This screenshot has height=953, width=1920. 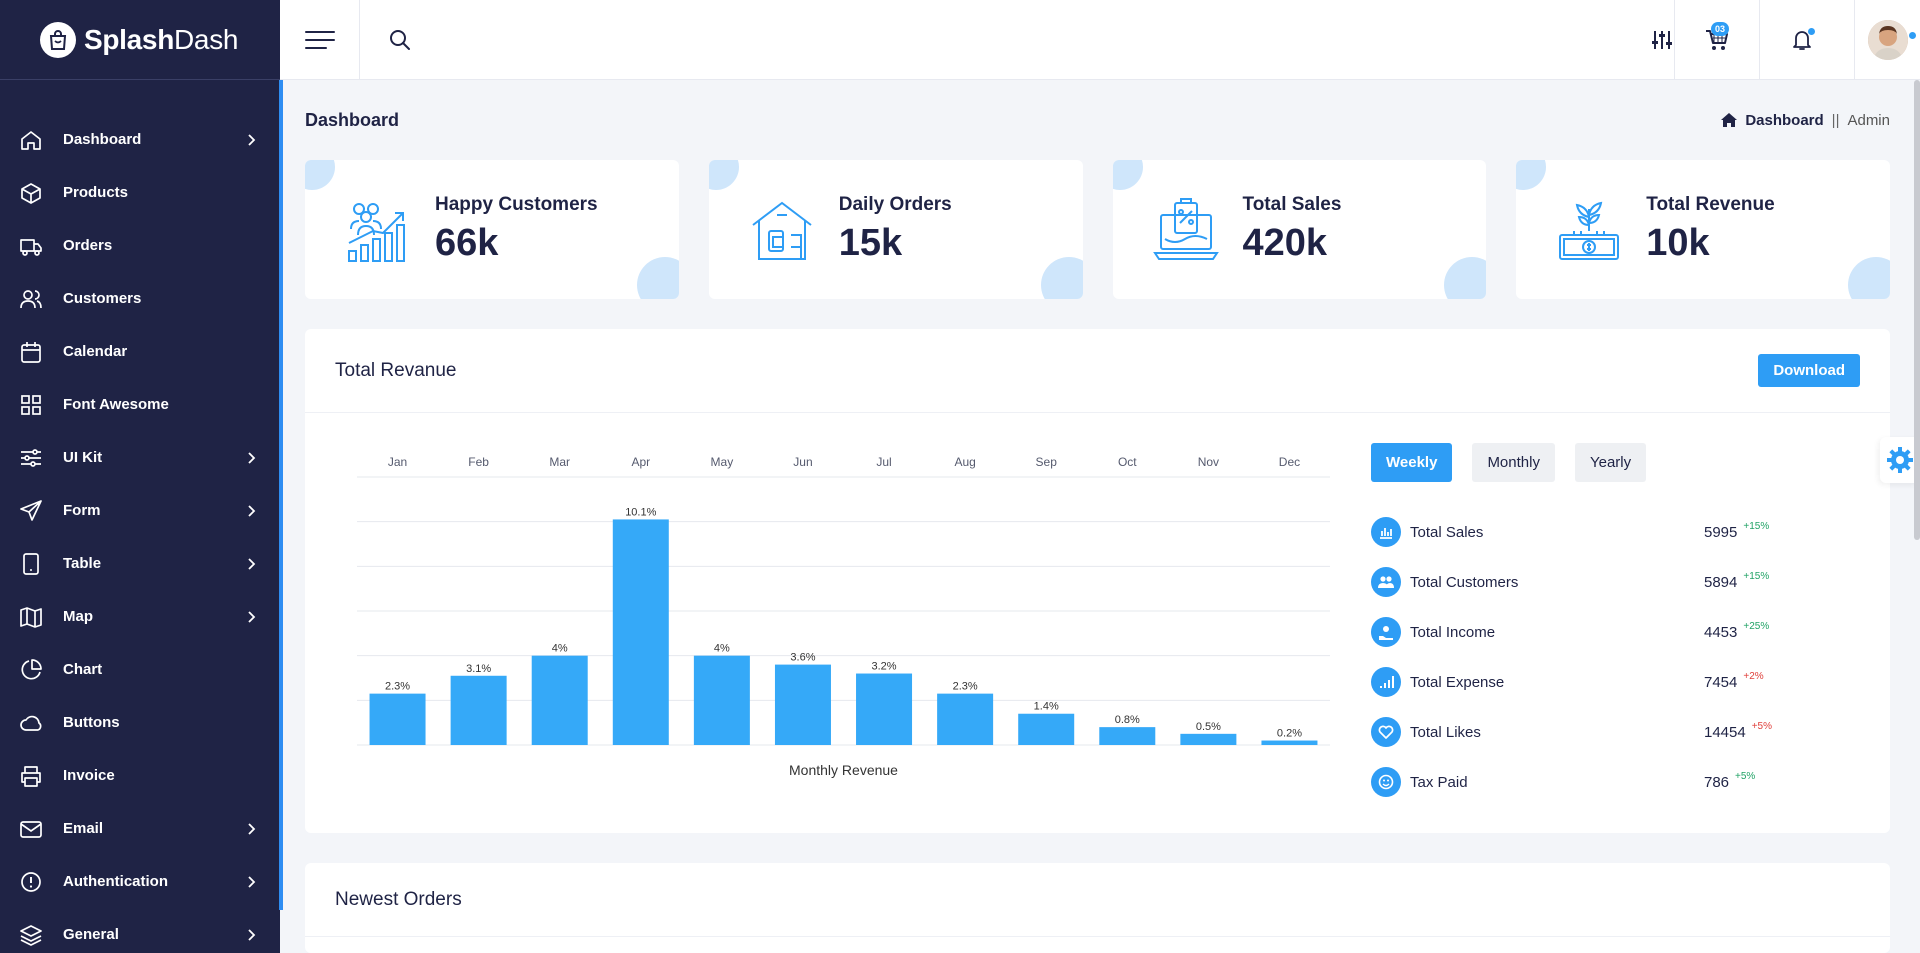 What do you see at coordinates (140, 828) in the screenshot?
I see `sidebar-item-email: Email` at bounding box center [140, 828].